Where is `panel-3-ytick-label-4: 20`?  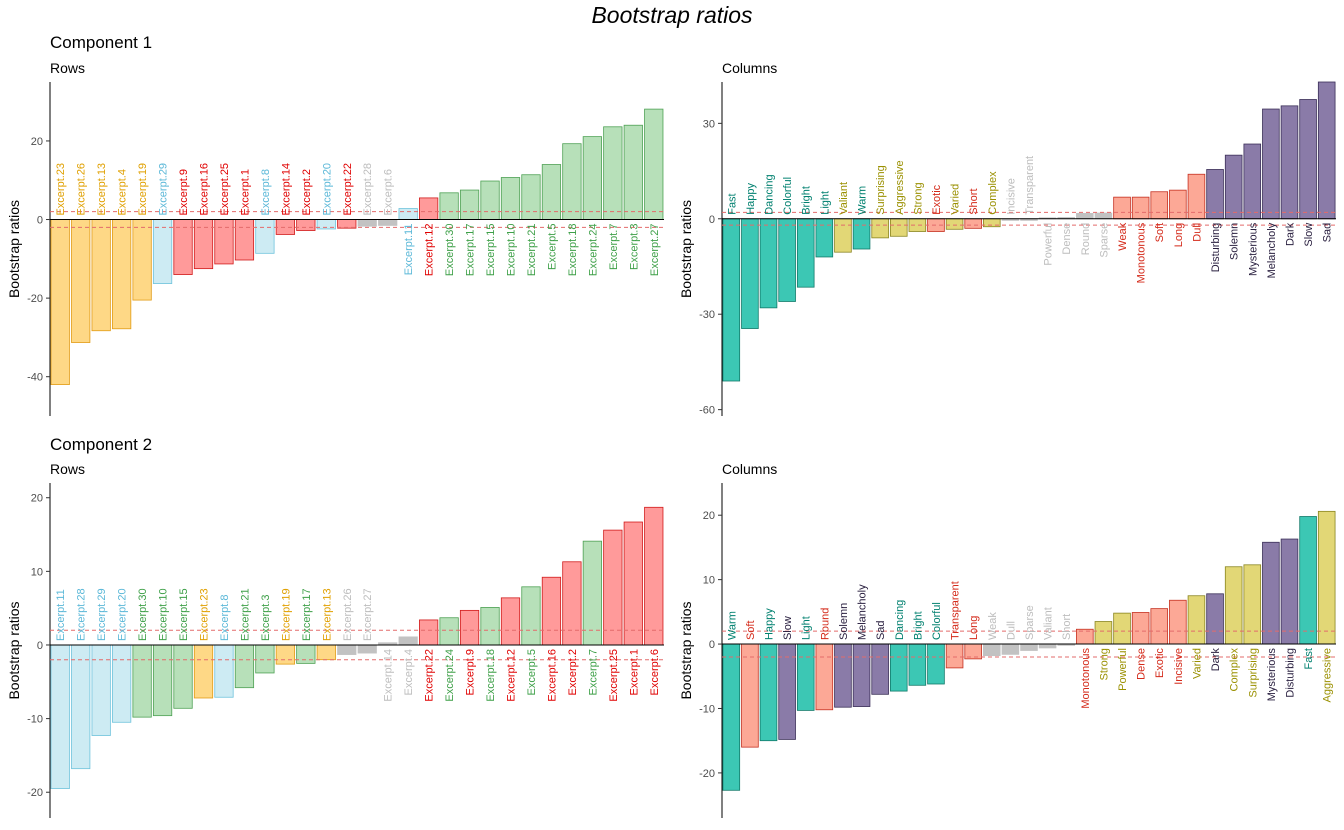 panel-3-ytick-label-4: 20 is located at coordinates (37, 499).